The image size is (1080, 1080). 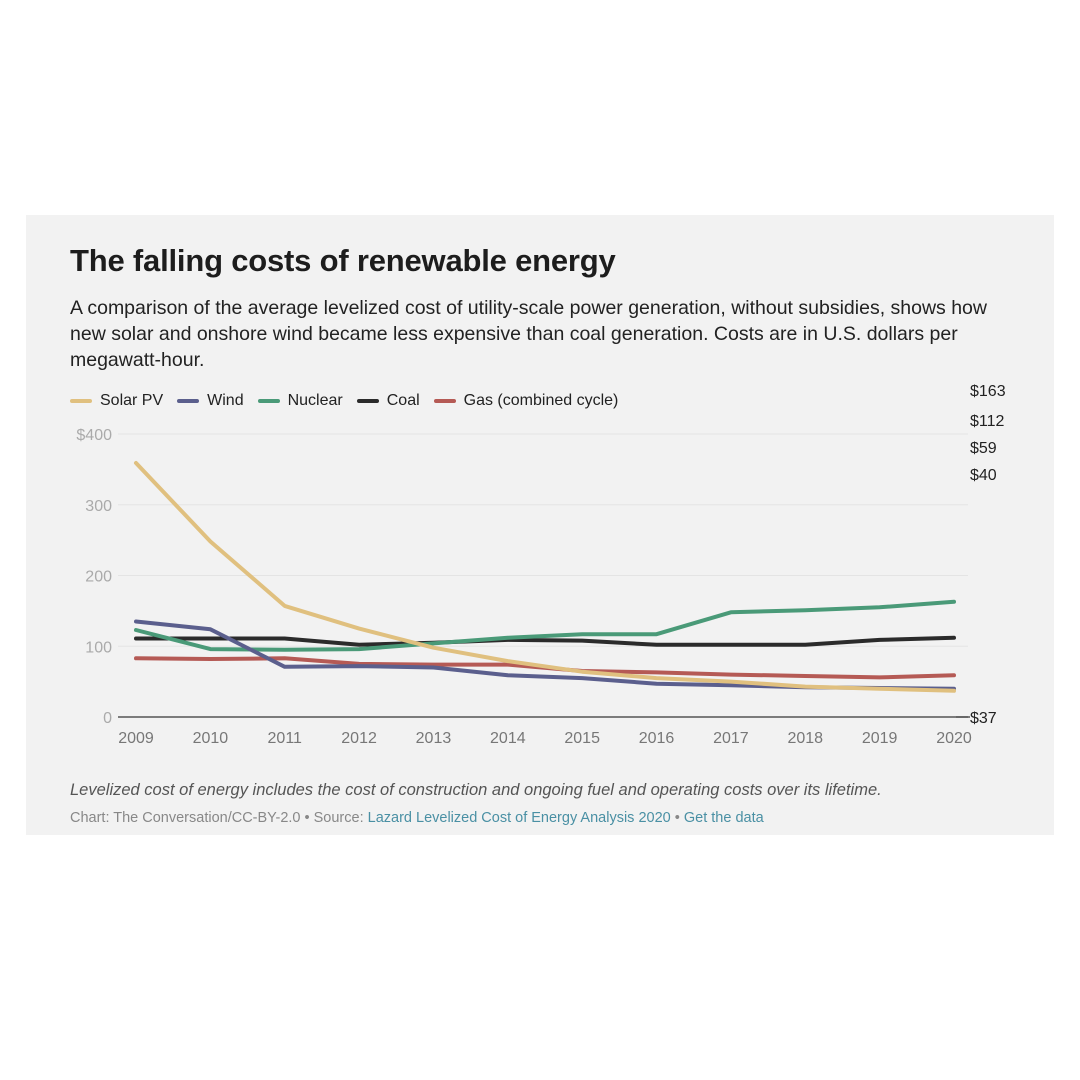 What do you see at coordinates (94, 435) in the screenshot?
I see `y-tick-label: $400` at bounding box center [94, 435].